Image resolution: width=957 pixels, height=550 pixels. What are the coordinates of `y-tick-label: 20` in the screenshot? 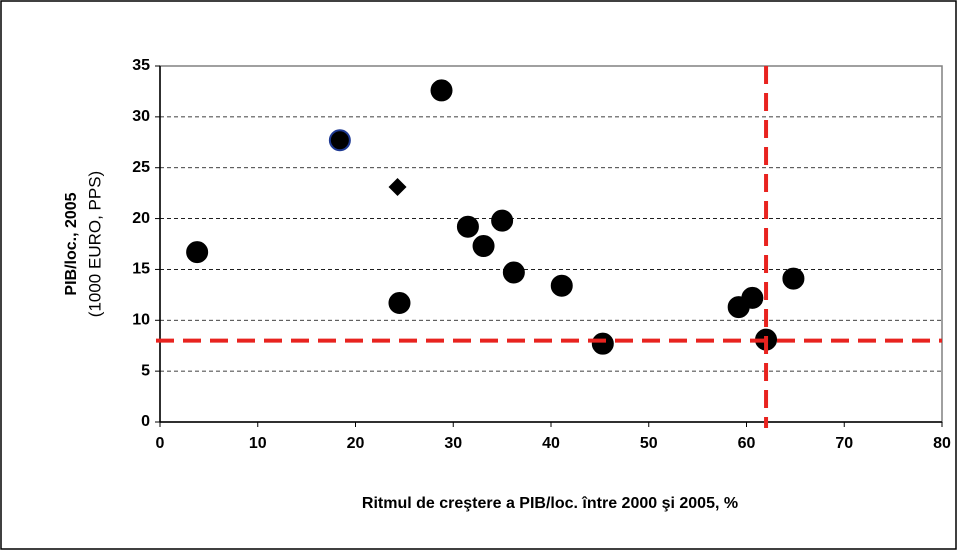 It's located at (141, 218).